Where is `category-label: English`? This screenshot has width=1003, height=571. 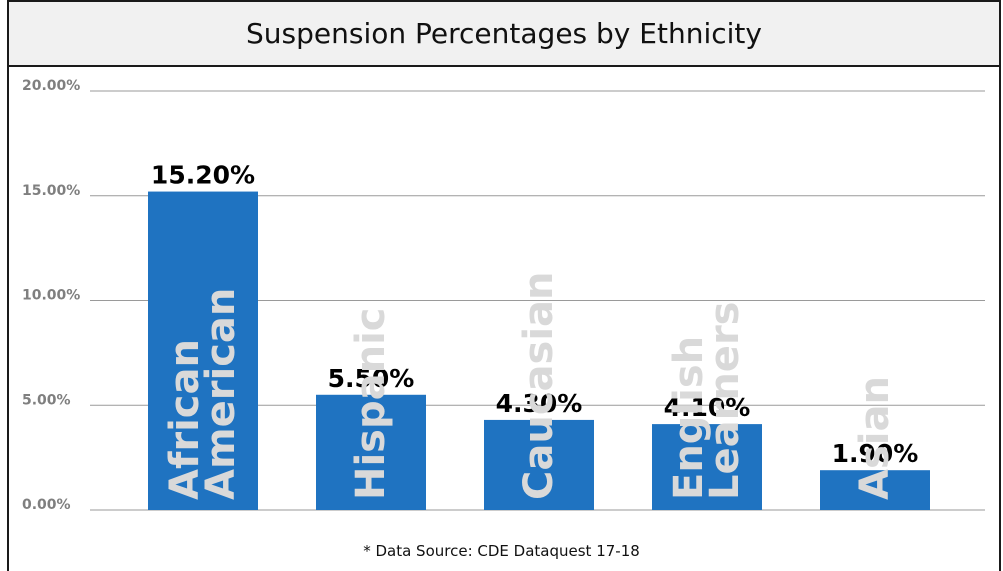 category-label: English is located at coordinates (689, 418).